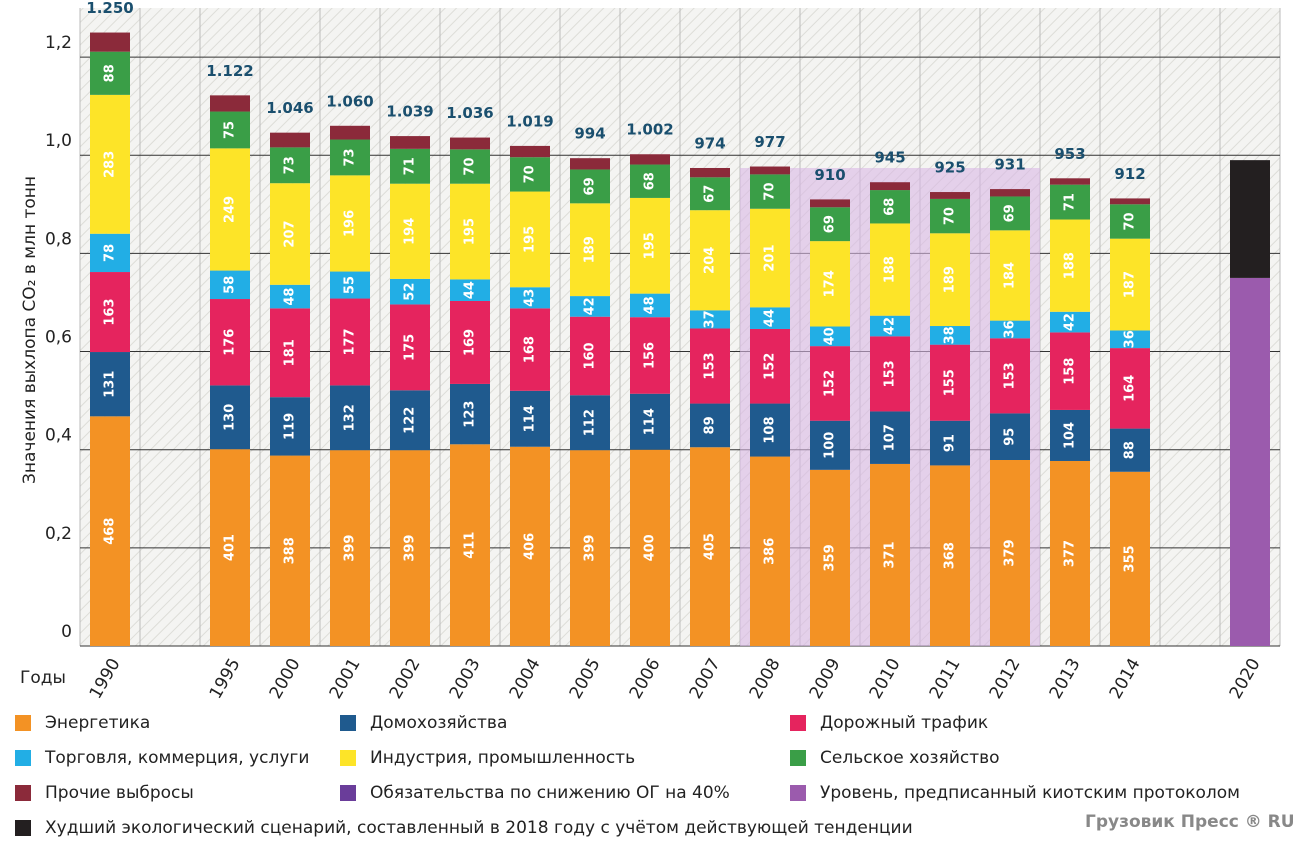  What do you see at coordinates (770, 551) in the screenshot?
I see `segment-label: 386` at bounding box center [770, 551].